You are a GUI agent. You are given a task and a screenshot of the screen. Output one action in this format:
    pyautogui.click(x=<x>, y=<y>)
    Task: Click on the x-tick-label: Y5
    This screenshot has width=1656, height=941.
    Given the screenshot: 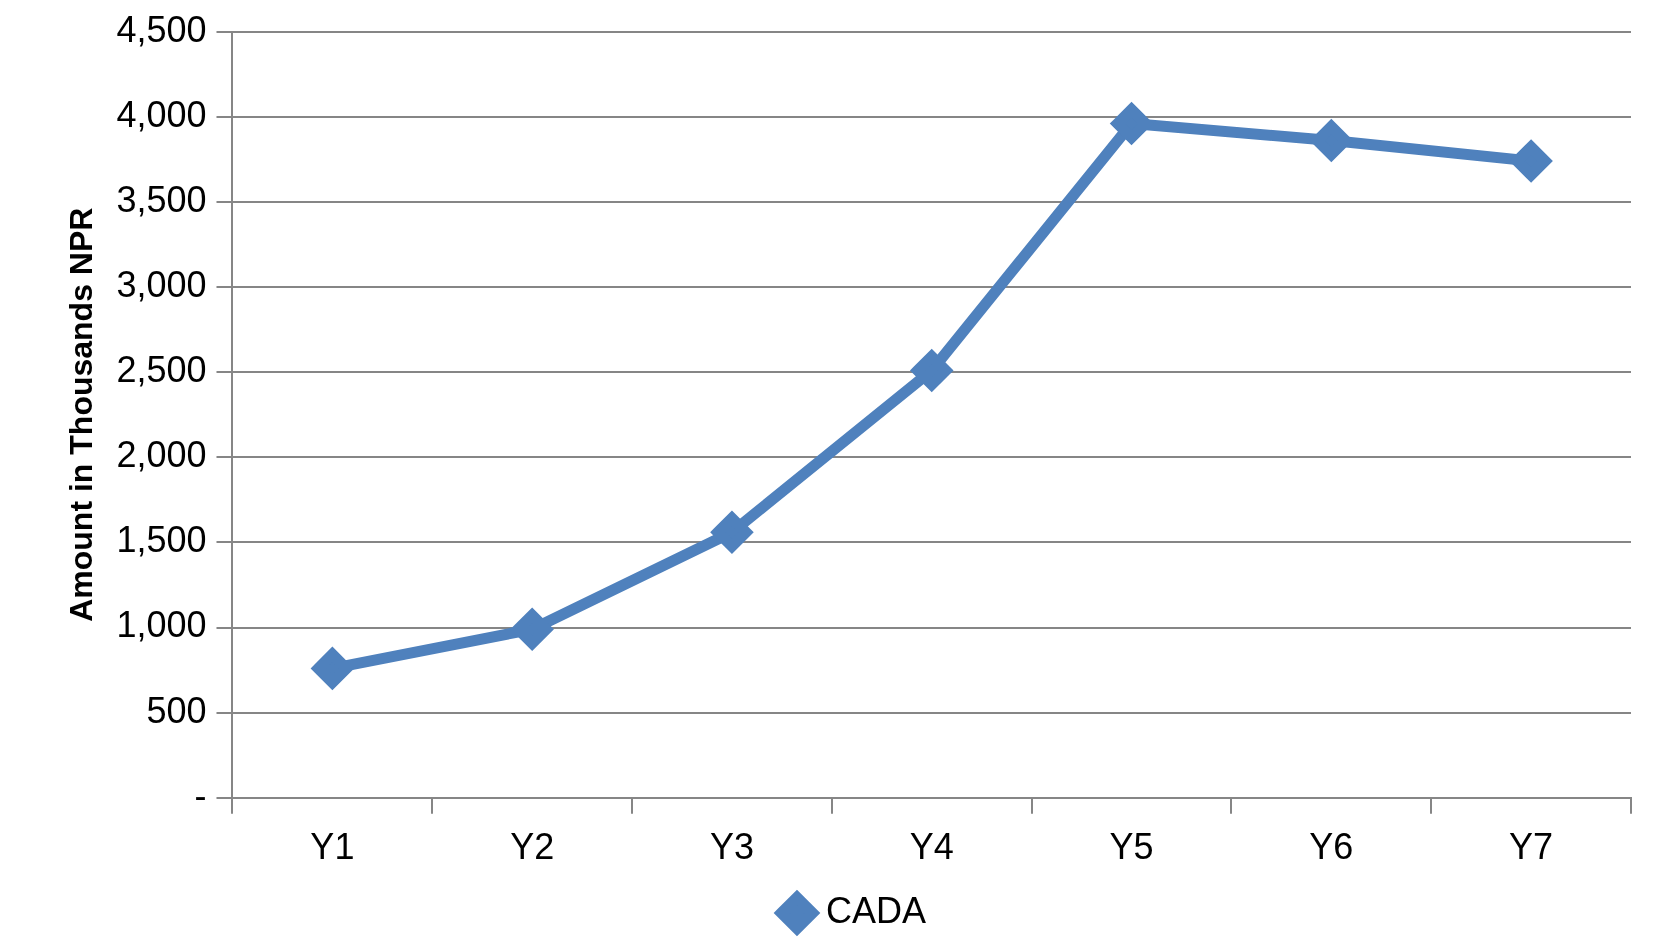 What is the action you would take?
    pyautogui.click(x=1131, y=847)
    